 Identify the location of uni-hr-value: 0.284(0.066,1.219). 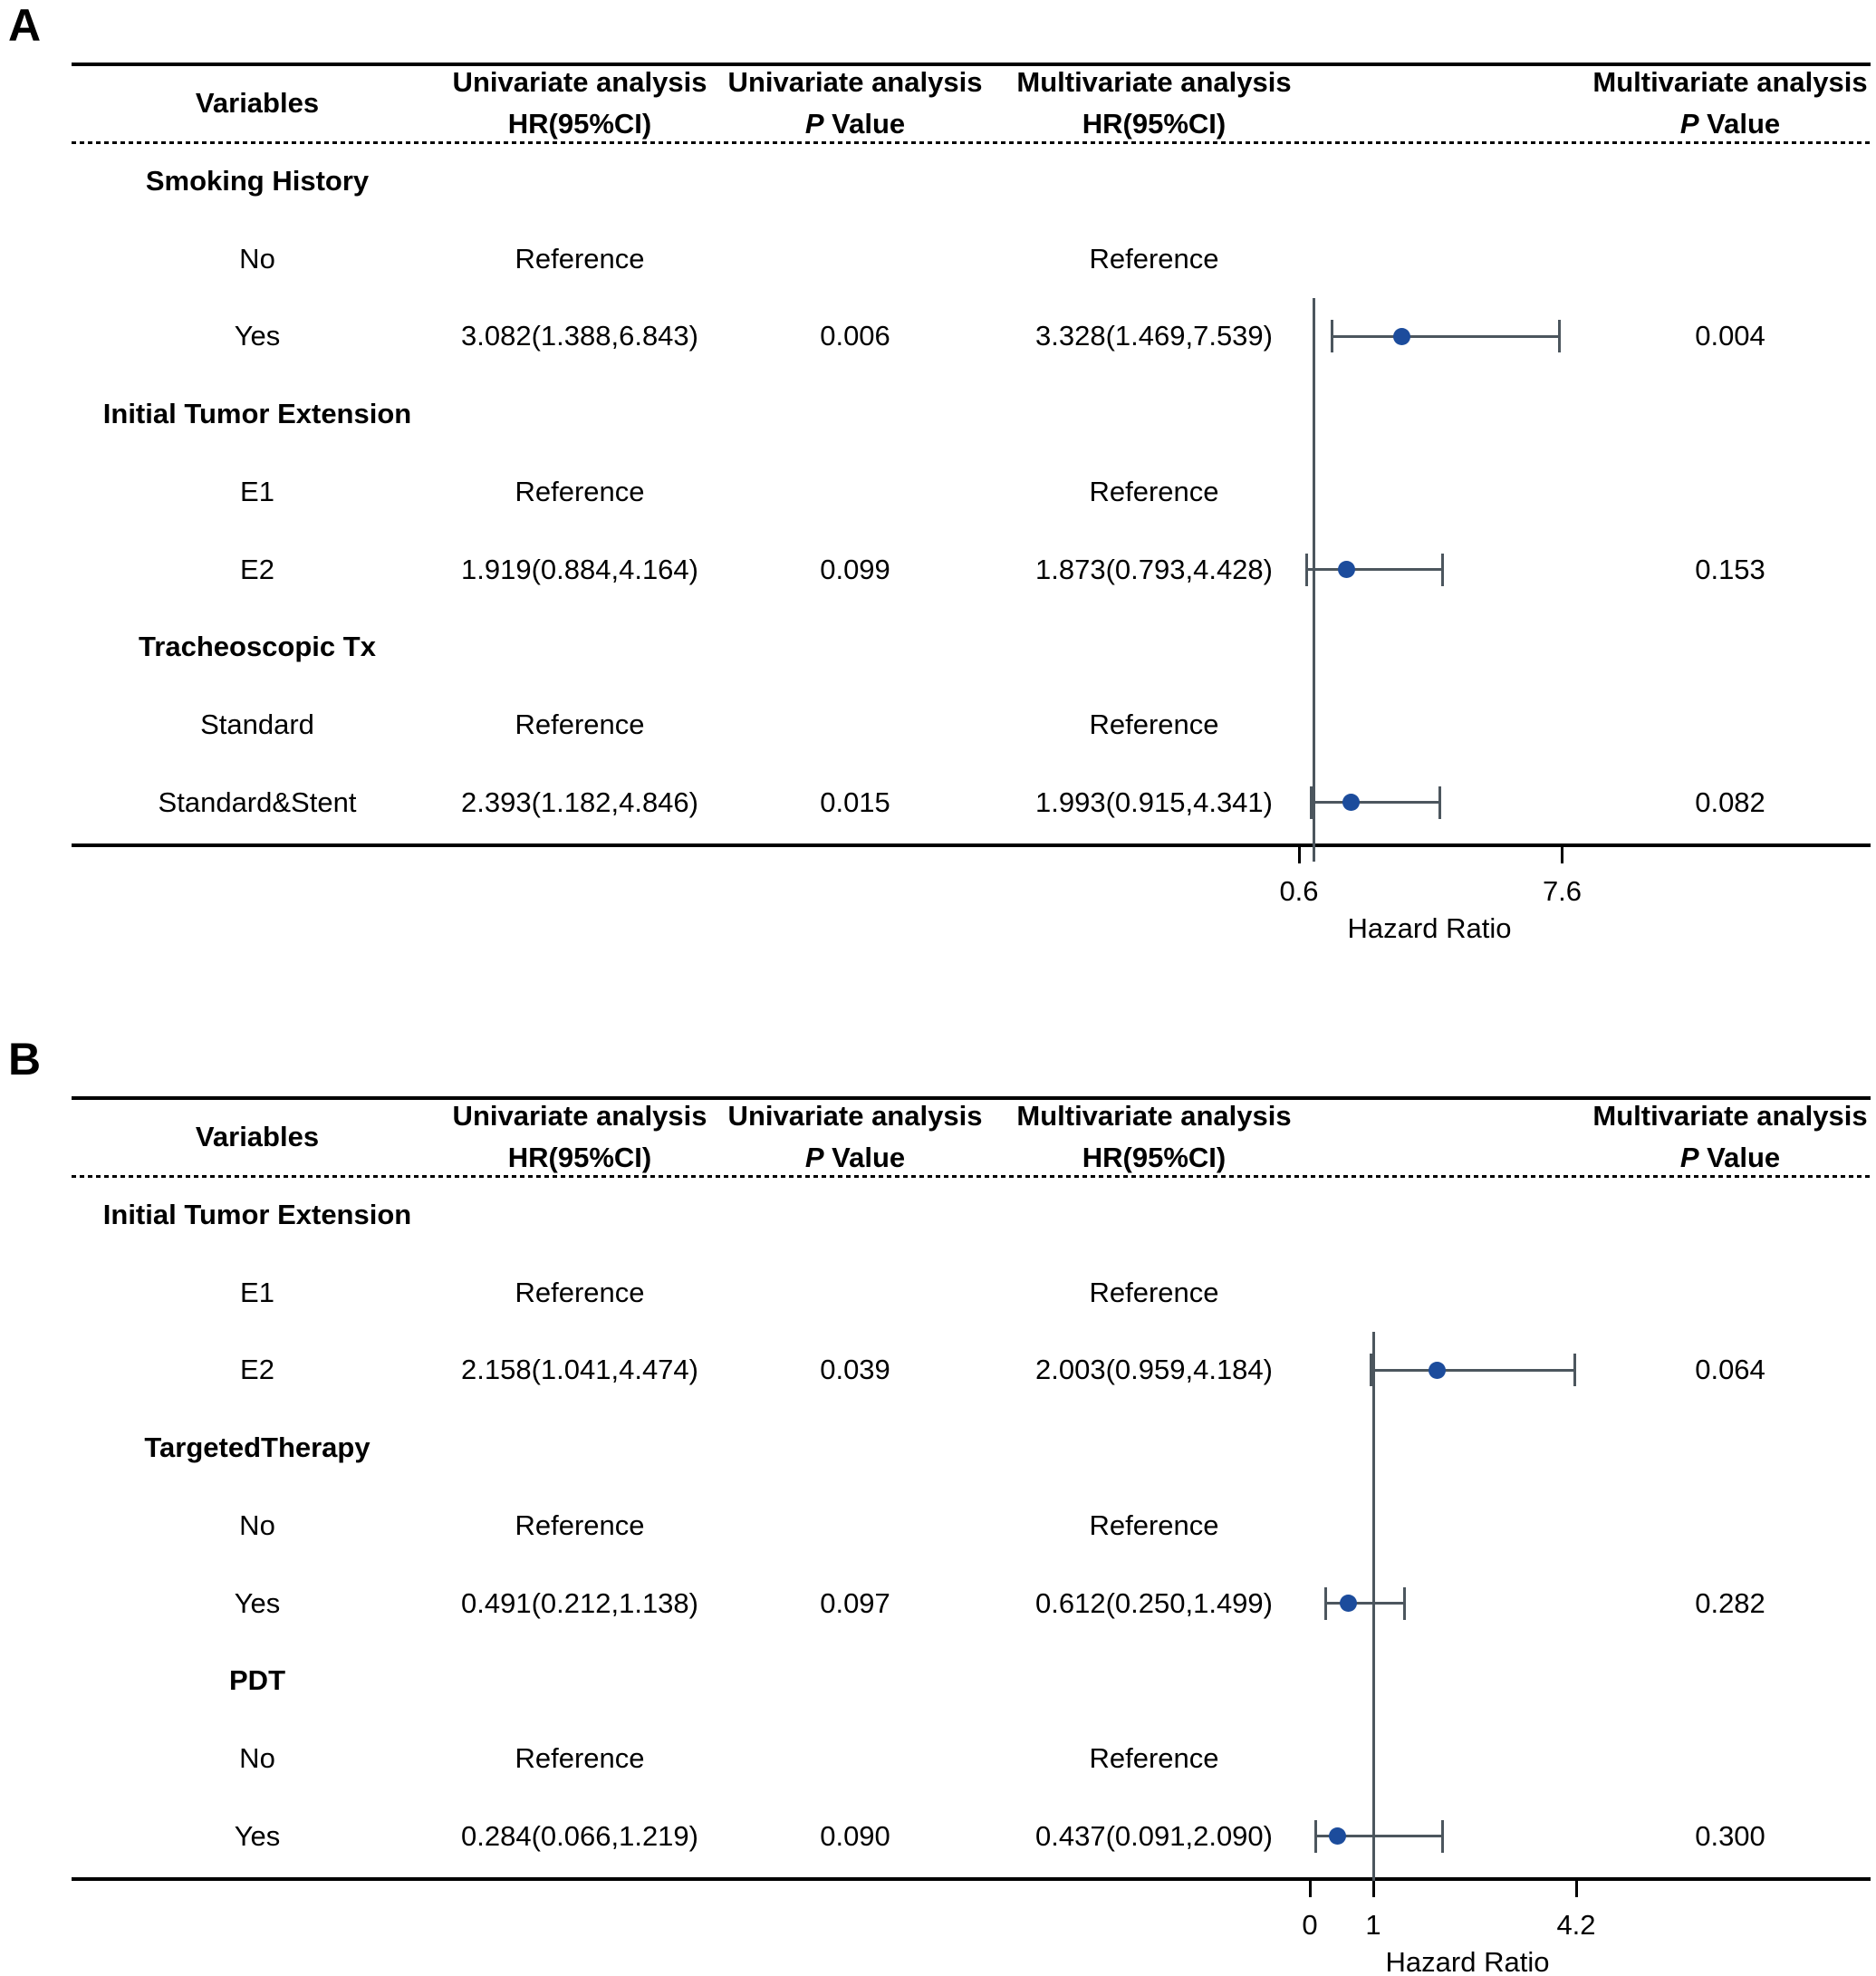
(579, 1835).